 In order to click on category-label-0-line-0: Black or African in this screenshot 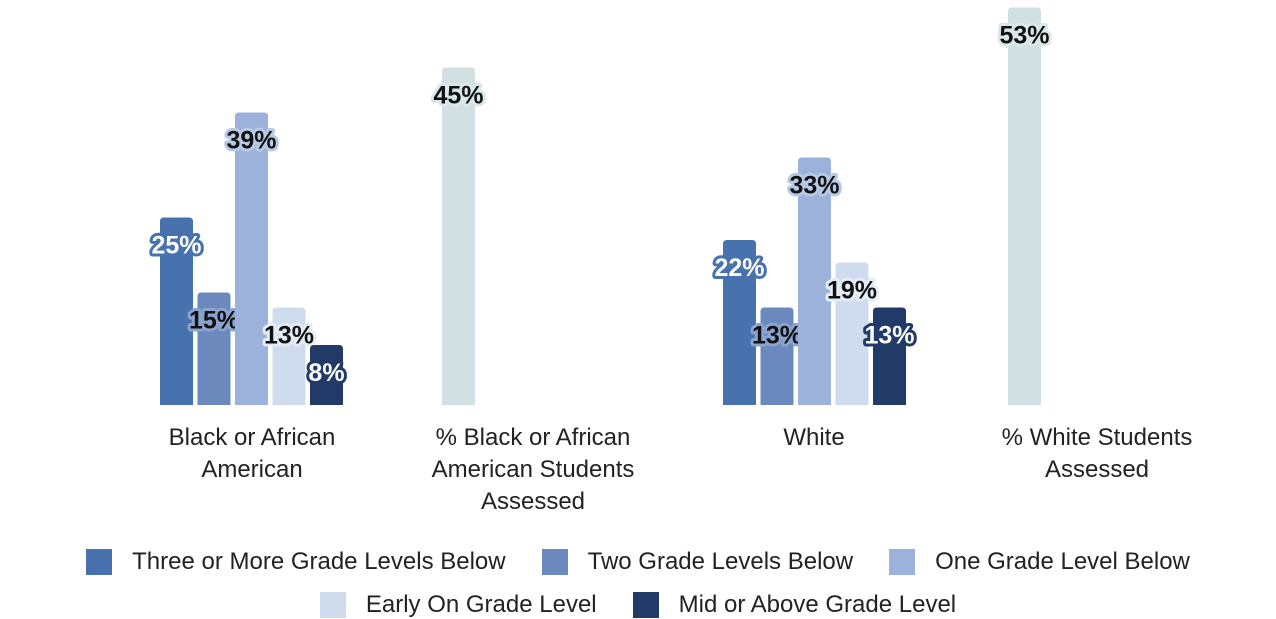, I will do `click(252, 437)`.